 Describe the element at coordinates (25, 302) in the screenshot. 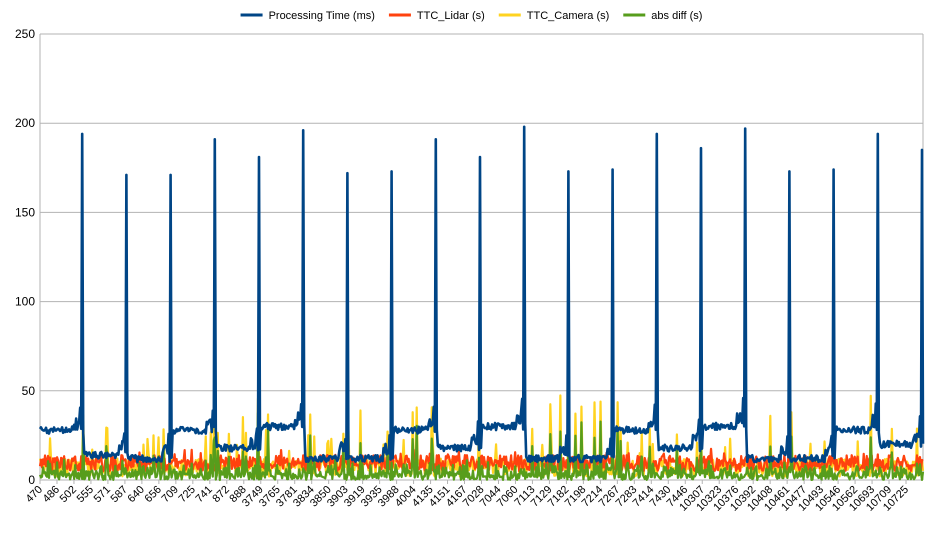

I see `y-tick-label: 100` at that location.